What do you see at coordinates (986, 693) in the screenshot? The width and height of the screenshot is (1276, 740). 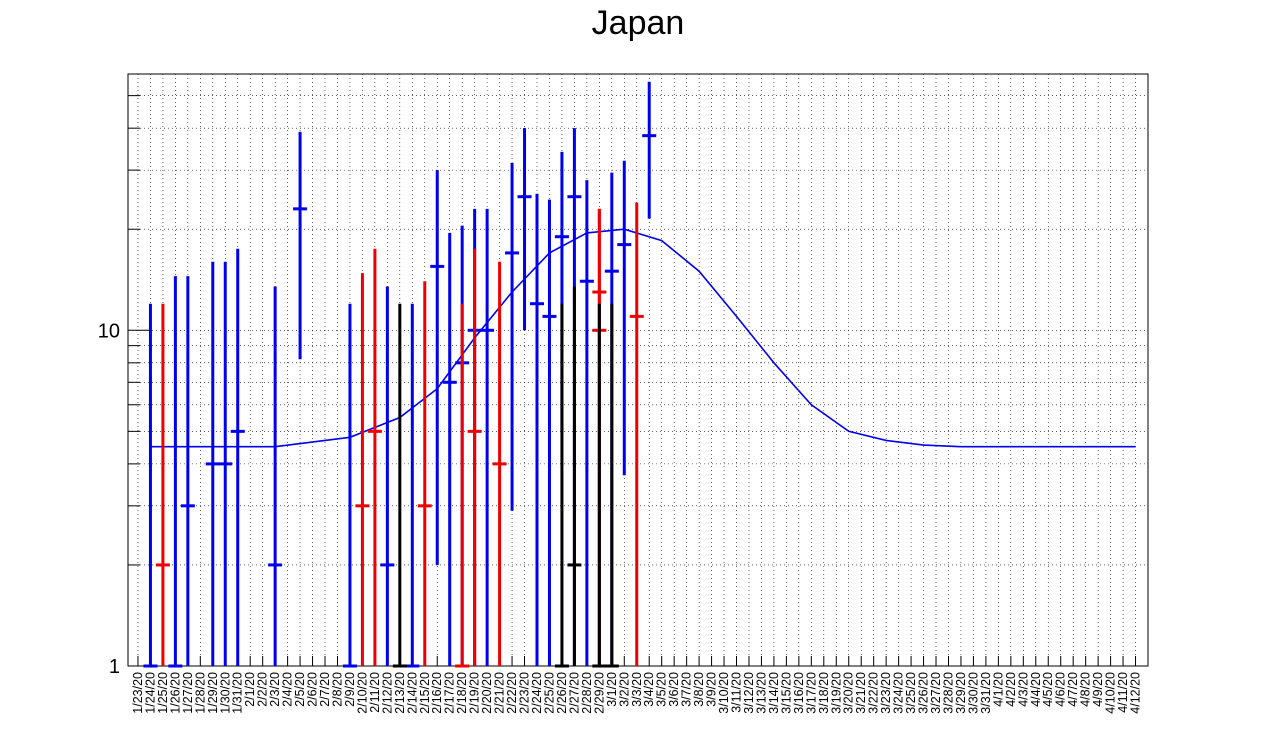 I see `x-tick-label: 3/31/20` at bounding box center [986, 693].